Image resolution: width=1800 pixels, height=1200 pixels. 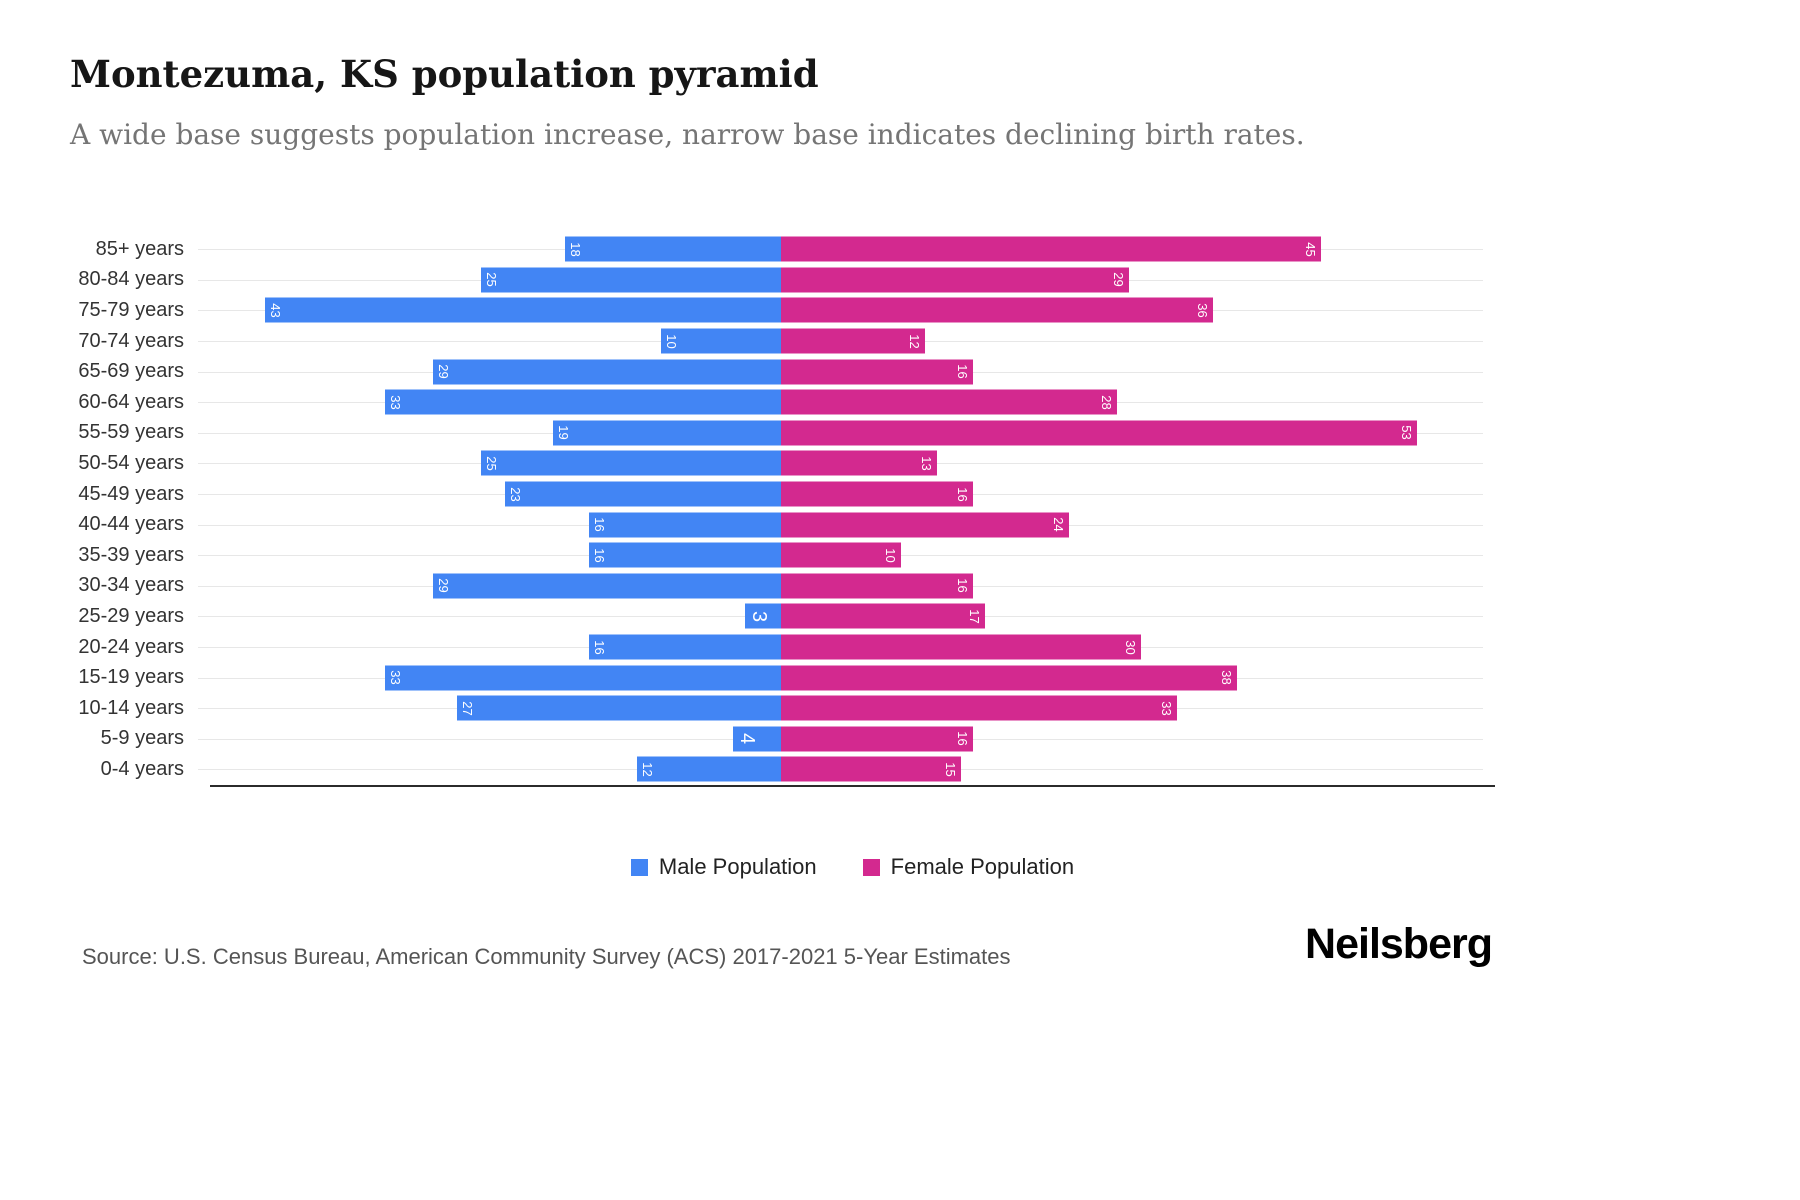 I want to click on male-bar-value: 12, so click(x=647, y=769).